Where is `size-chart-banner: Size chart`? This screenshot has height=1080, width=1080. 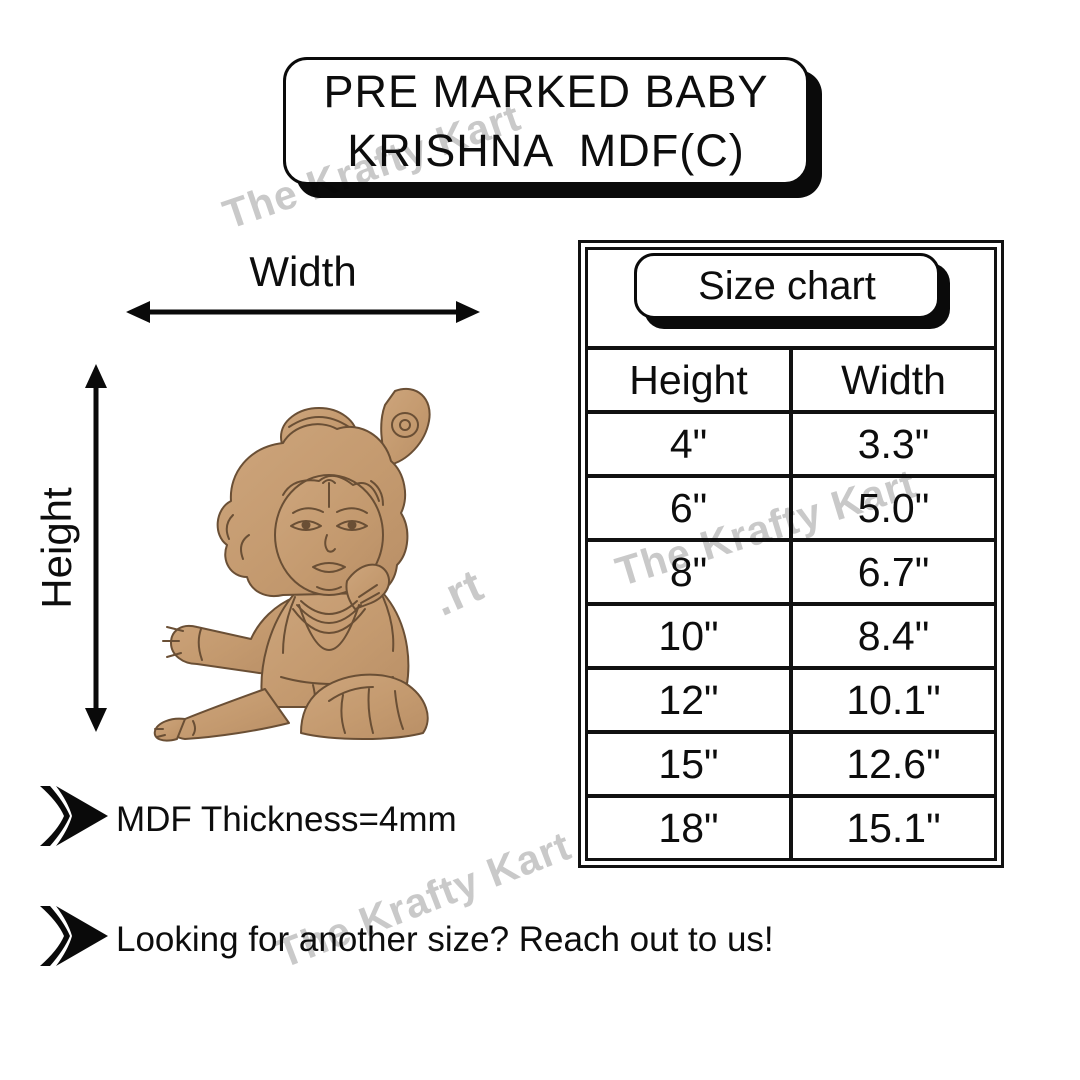 size-chart-banner: Size chart is located at coordinates (787, 286).